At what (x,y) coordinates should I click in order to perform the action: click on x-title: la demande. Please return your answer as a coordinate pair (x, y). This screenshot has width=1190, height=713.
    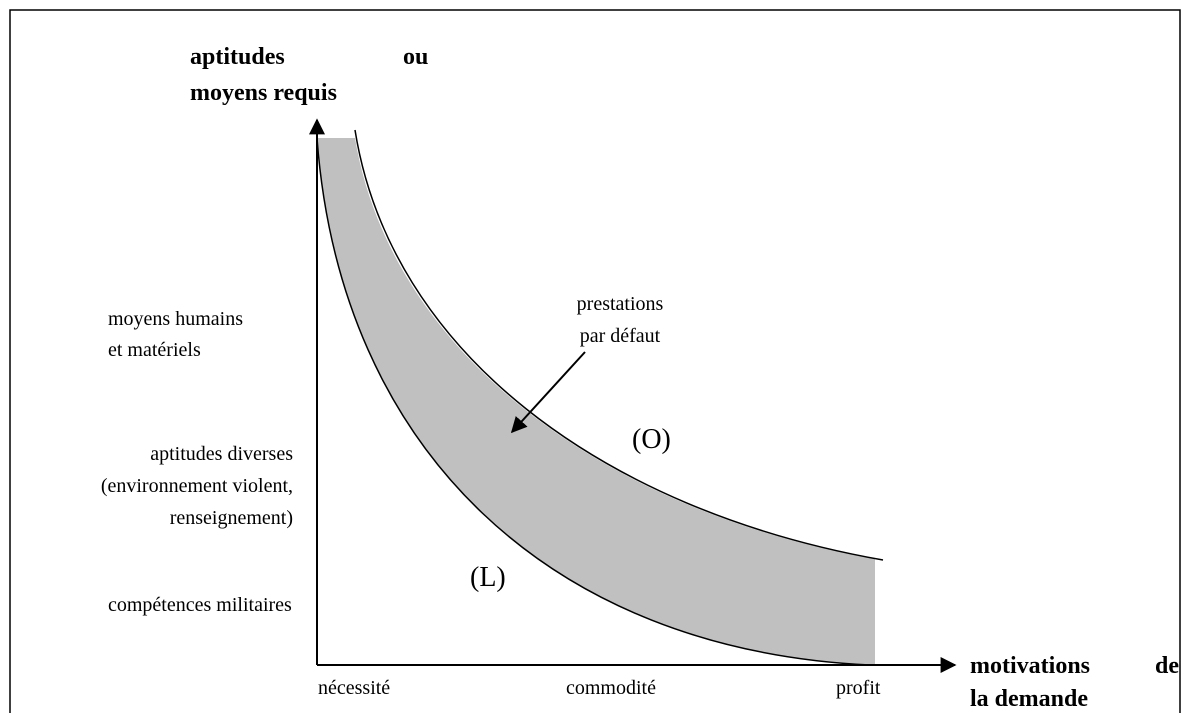
    Looking at the image, I should click on (1029, 699).